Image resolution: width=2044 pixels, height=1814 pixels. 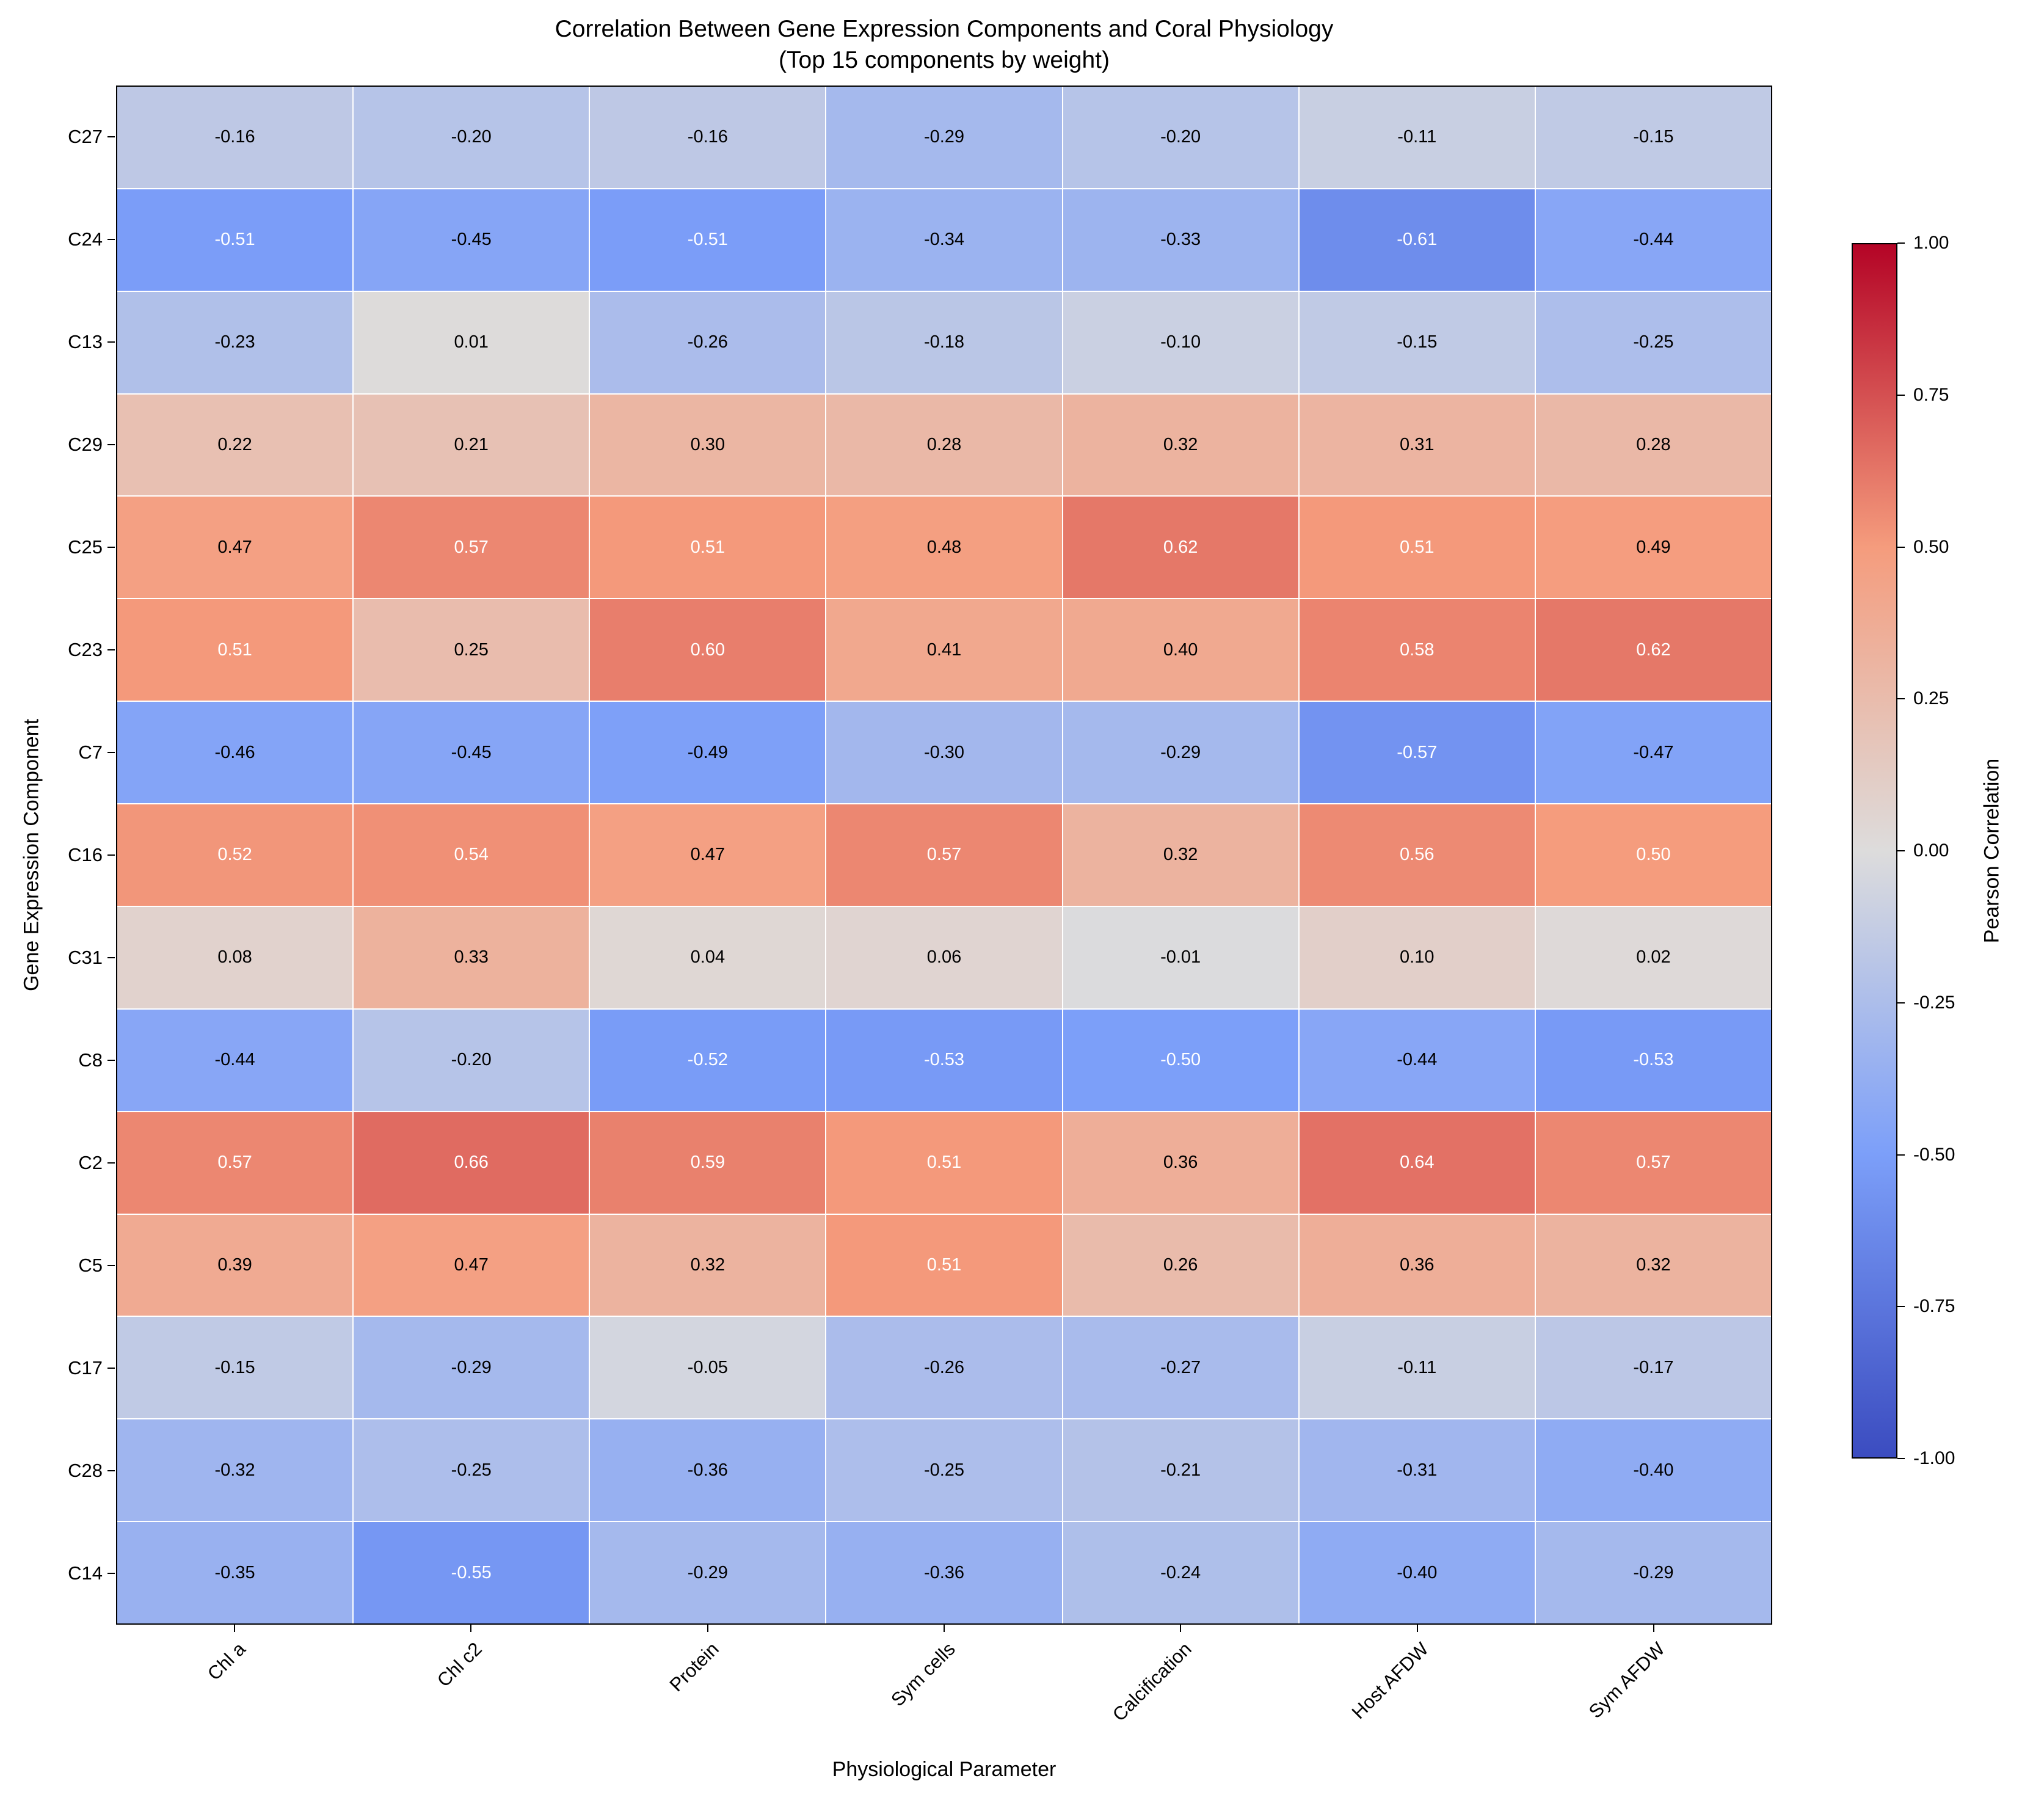 I want to click on heatmap-cell: 0.26, so click(x=1181, y=1265).